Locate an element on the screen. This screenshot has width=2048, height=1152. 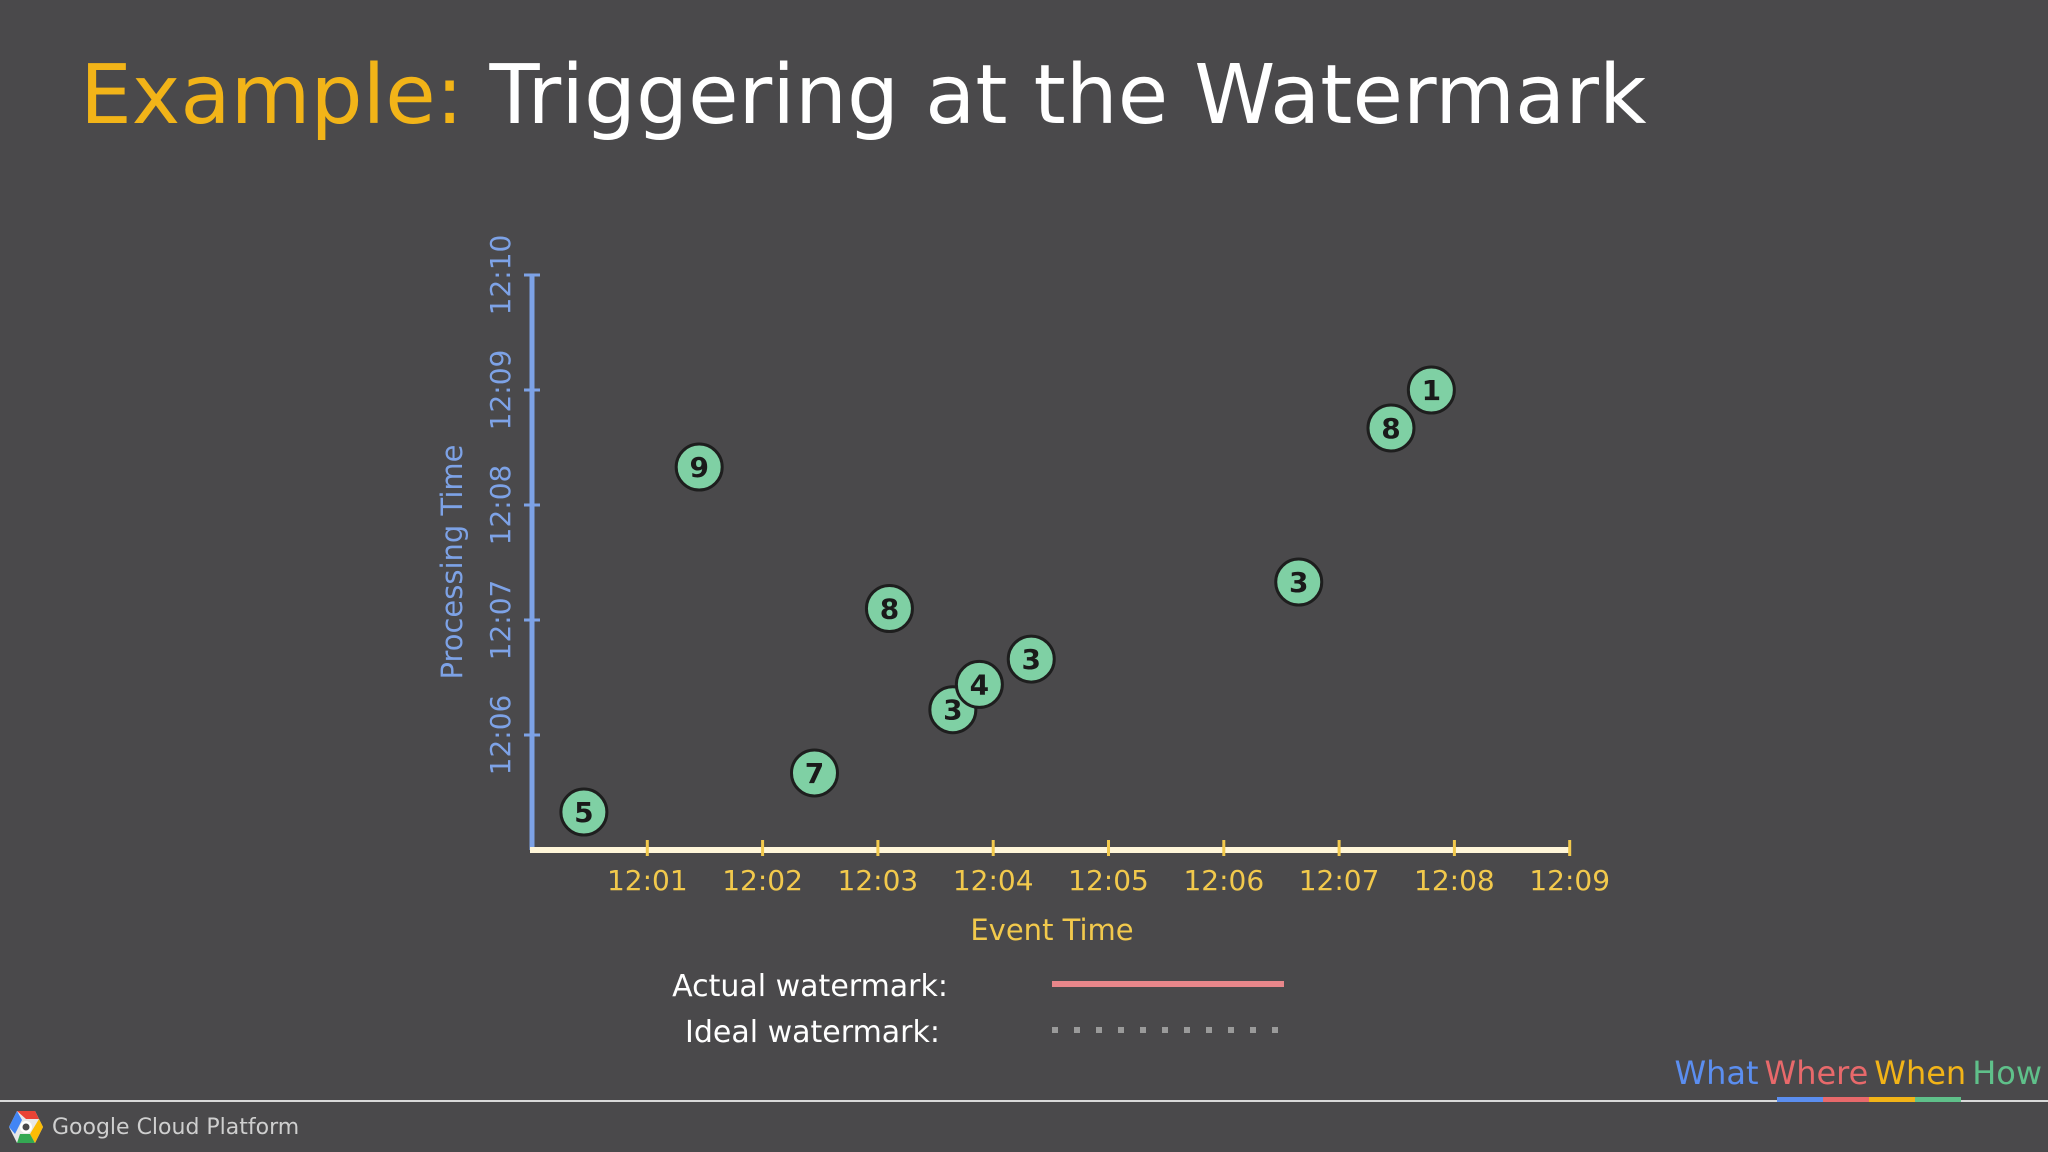
x-tick-label: 12:08 is located at coordinates (1454, 880).